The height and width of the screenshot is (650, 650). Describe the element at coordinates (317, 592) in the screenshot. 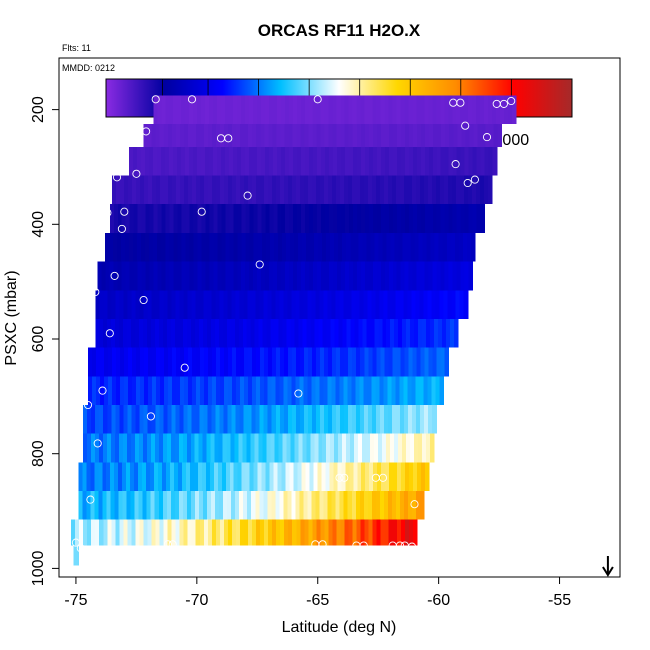

I see `x-axis: -75 -70 -65 -60 -55` at that location.